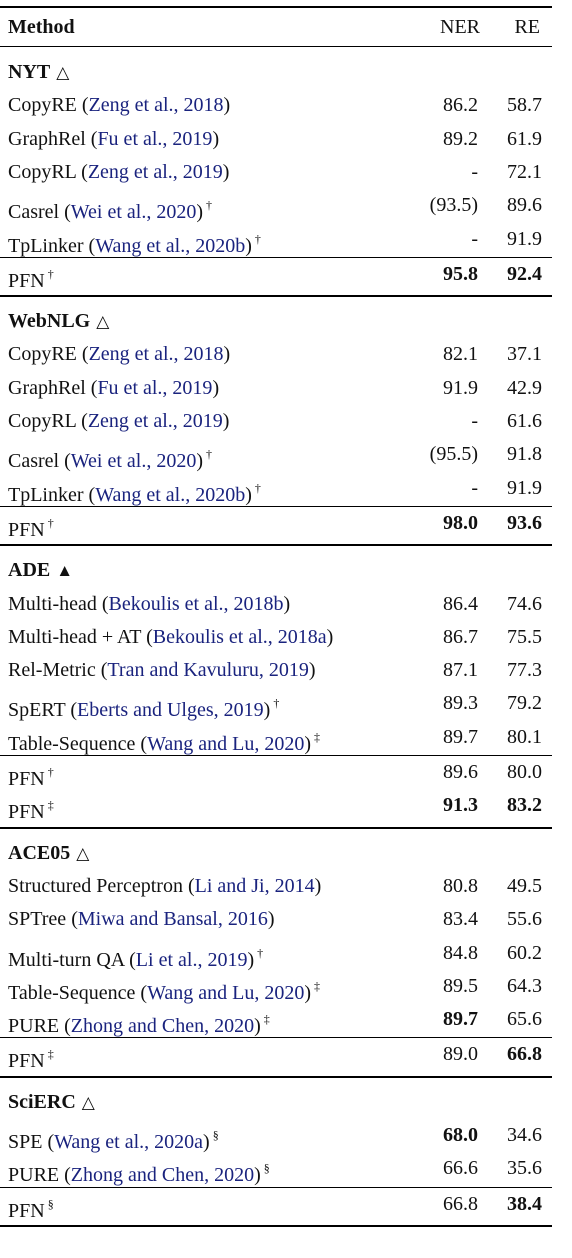 The width and height of the screenshot is (572, 1258). What do you see at coordinates (460, 273) in the screenshot?
I see `ner-value: 95.8` at bounding box center [460, 273].